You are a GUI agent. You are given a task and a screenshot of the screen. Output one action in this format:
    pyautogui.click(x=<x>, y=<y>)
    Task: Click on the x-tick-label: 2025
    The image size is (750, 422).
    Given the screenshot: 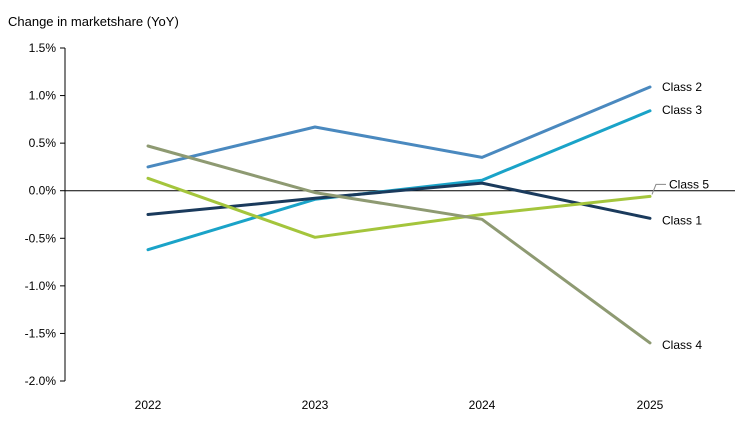 What is the action you would take?
    pyautogui.click(x=650, y=405)
    